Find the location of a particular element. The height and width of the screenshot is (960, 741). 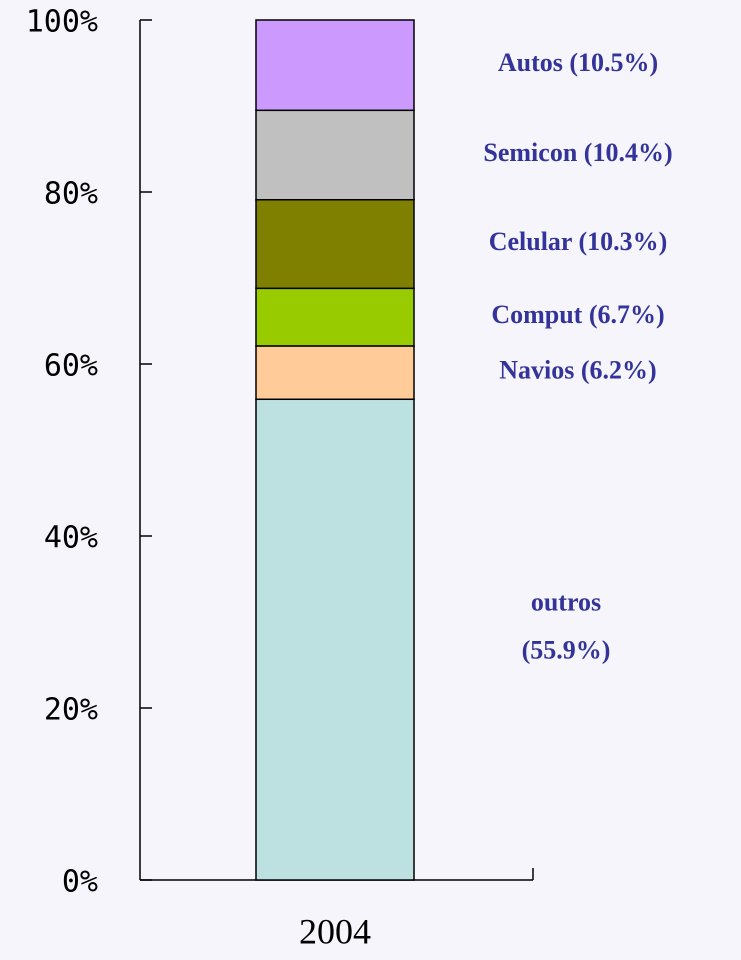

y-tick-label: 80% is located at coordinates (71, 194).